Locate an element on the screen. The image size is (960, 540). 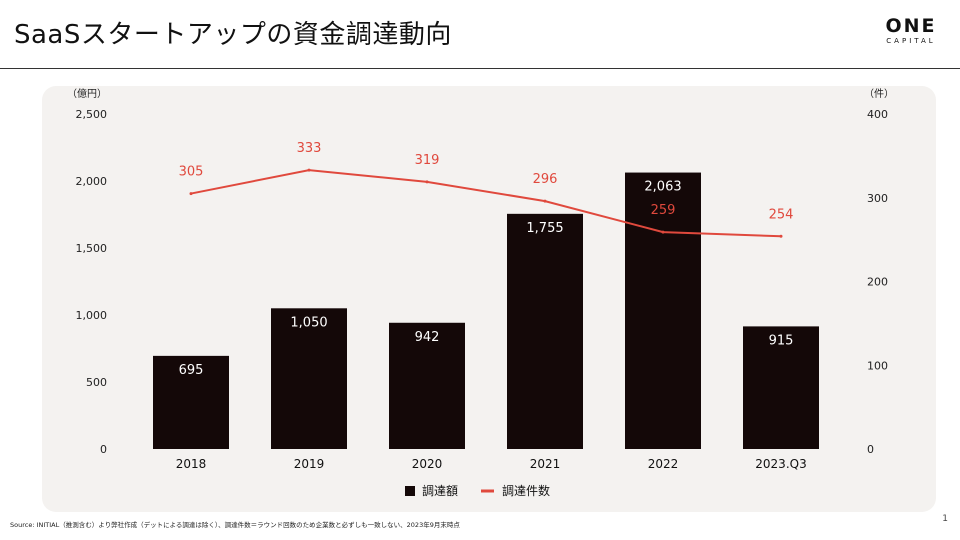
right-tick-label: 300 is located at coordinates (877, 198).